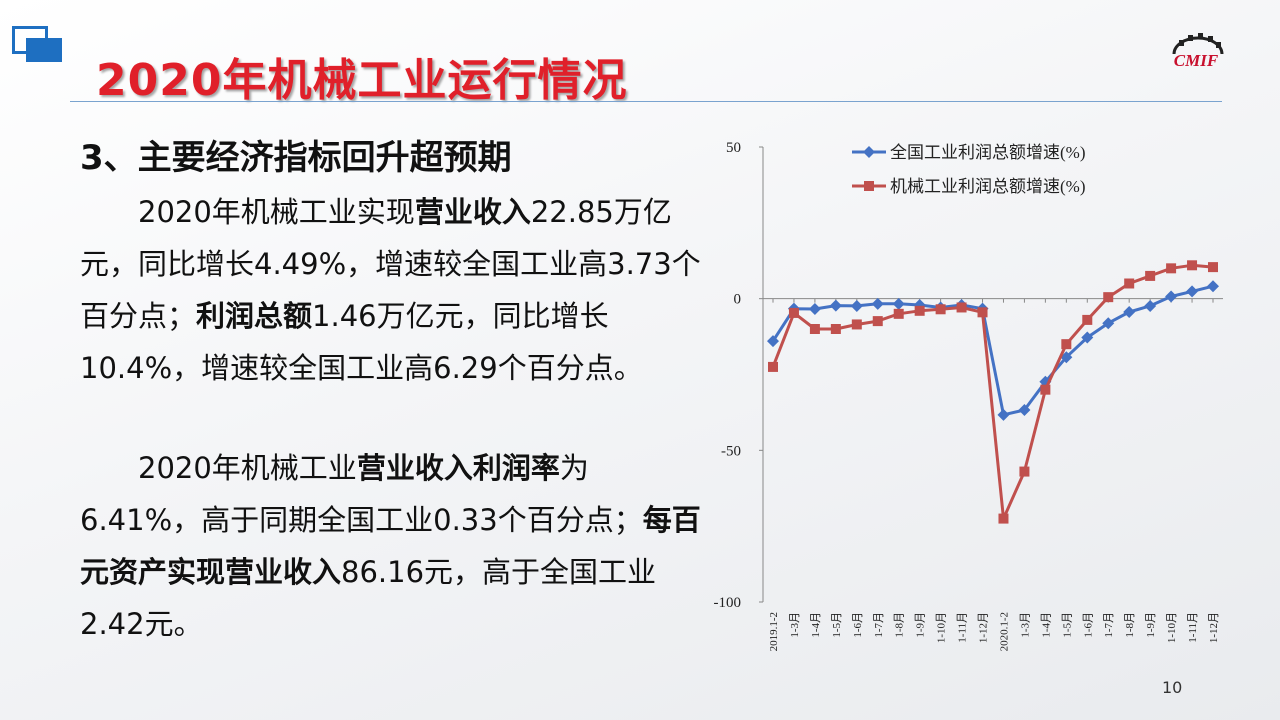 The height and width of the screenshot is (720, 1280). Describe the element at coordinates (728, 603) in the screenshot. I see `y-tick-label: -100` at that location.